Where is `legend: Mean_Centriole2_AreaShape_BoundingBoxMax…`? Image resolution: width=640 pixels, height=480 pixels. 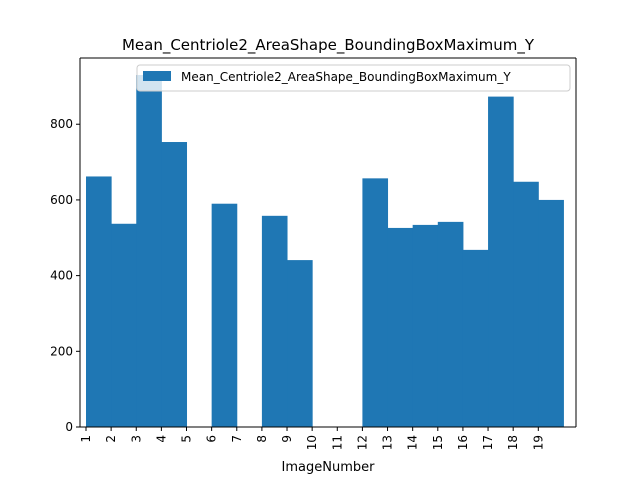
legend: Mean_Centriole2_AreaShape_BoundingBoxMax… is located at coordinates (353, 78).